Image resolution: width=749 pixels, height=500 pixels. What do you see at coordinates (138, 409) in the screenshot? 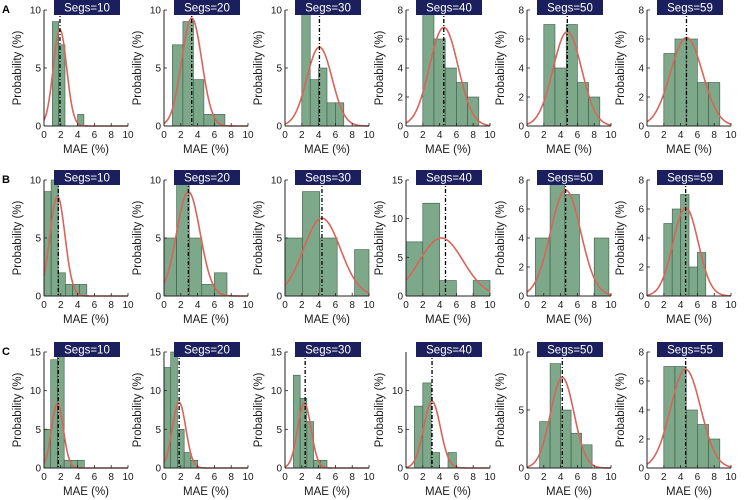
I see `panel-13-y-label: Probability (%)` at bounding box center [138, 409].